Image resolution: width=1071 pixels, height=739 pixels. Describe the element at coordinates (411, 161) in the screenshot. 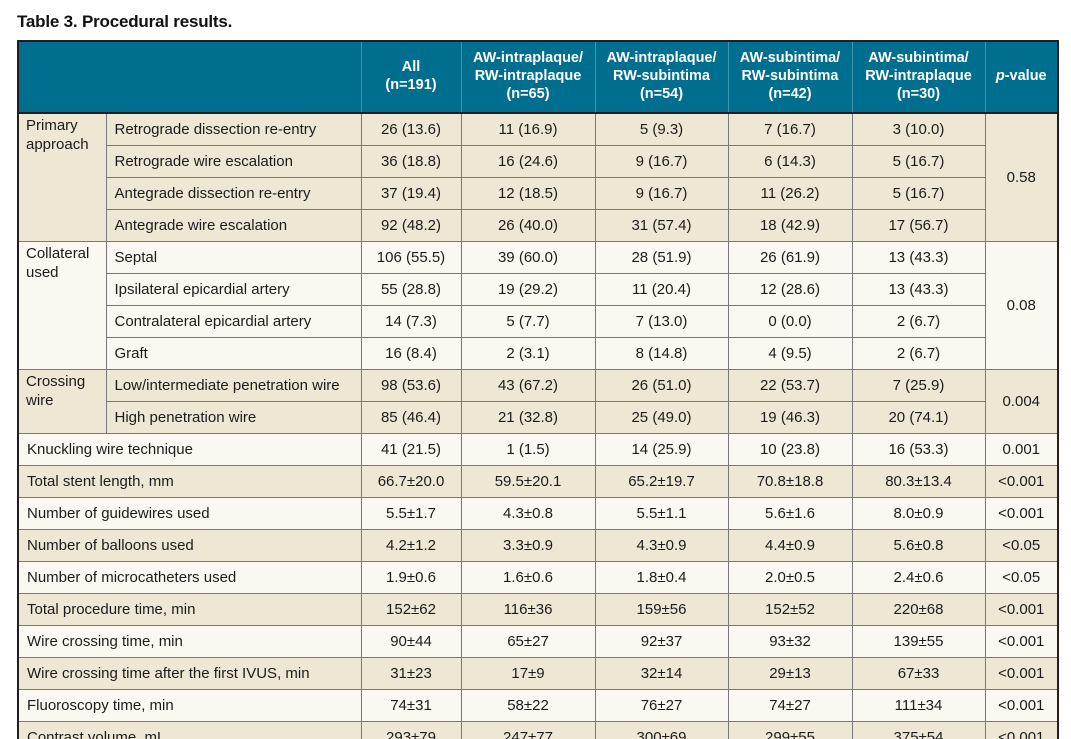

I see `value-cell: 36 (18.8)` at that location.